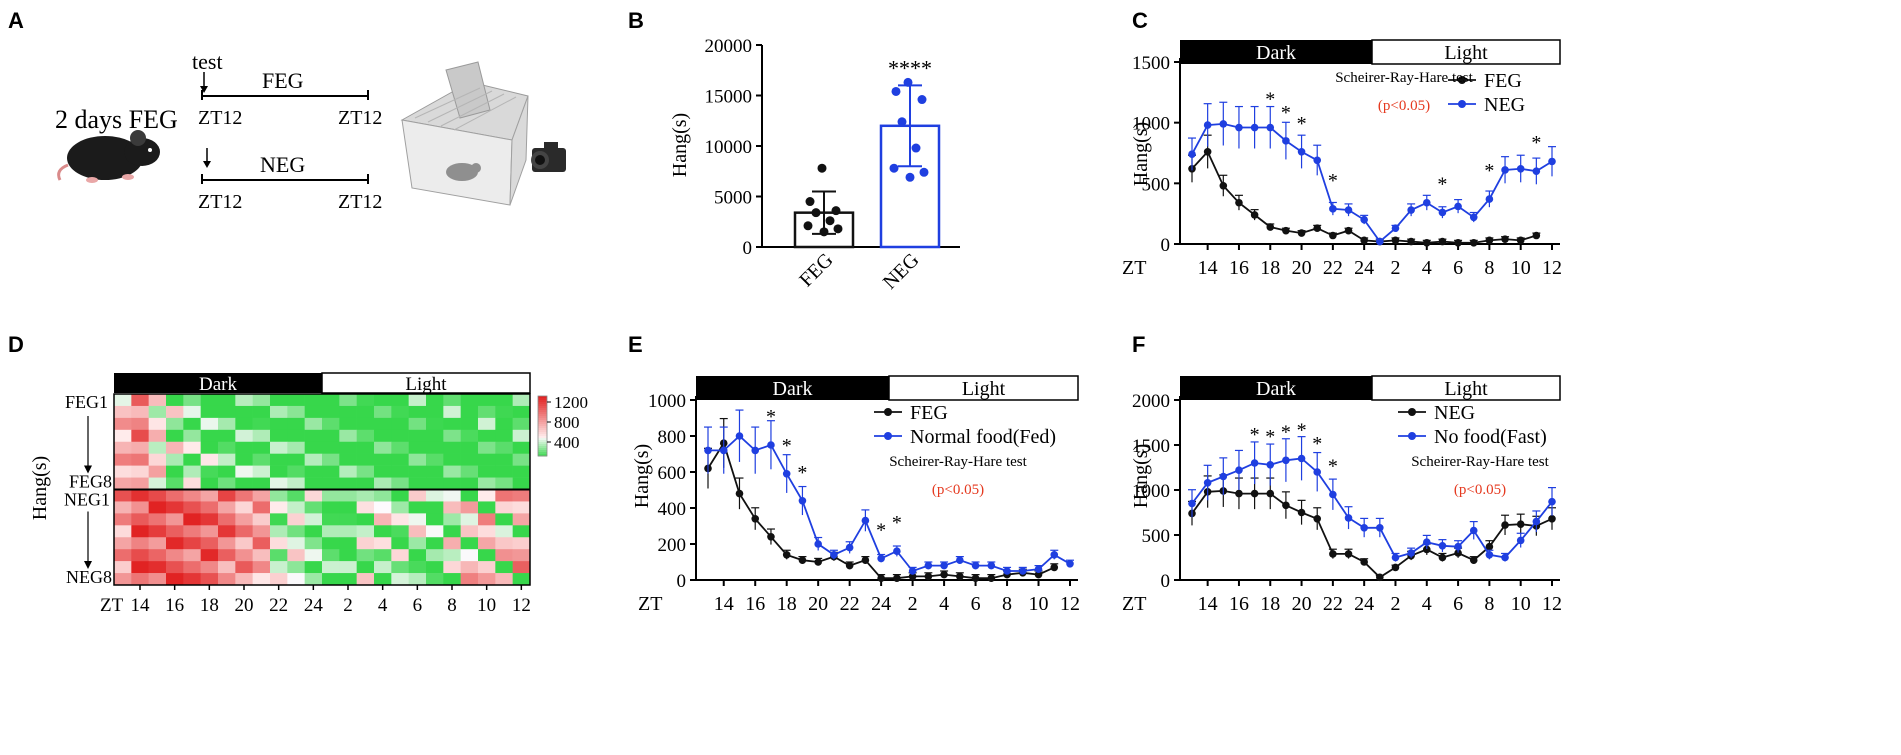 The height and width of the screenshot is (755, 1901). Describe the element at coordinates (141, 605) in the screenshot. I see `xtick-label: 14` at that location.